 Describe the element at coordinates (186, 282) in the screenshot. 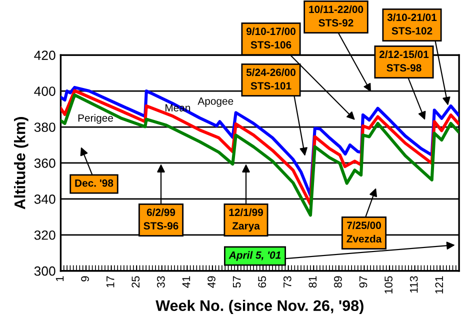

I see `x-tick-label: 41` at that location.